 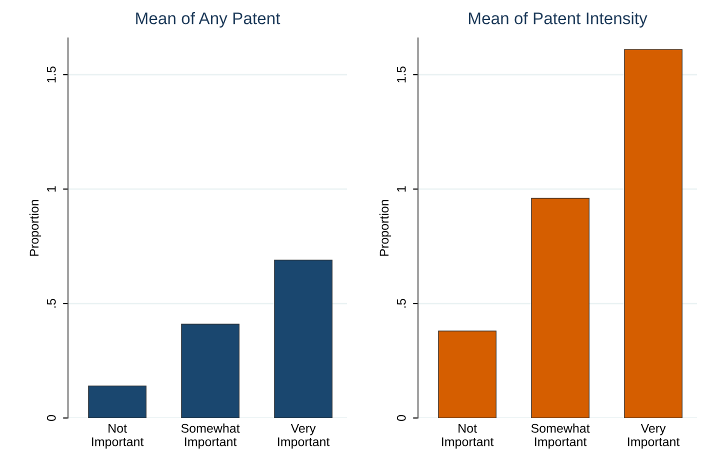 What do you see at coordinates (558, 20) in the screenshot?
I see `chart-title: Mean of Patent Intensity` at bounding box center [558, 20].